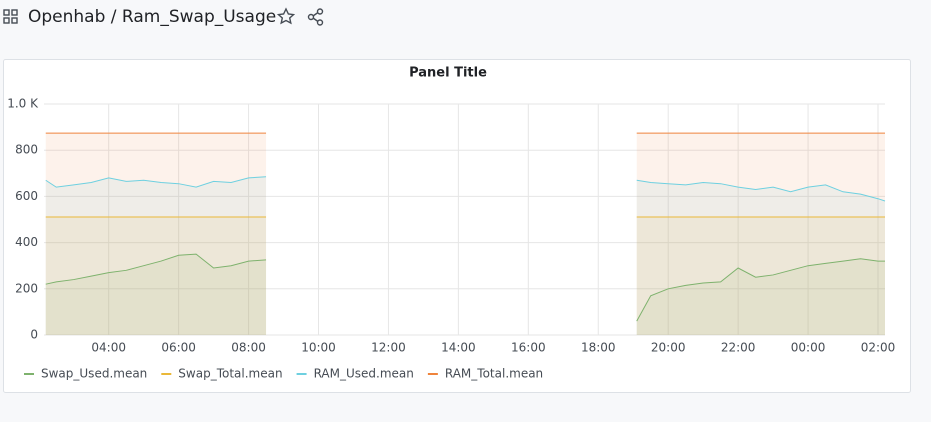 This screenshot has height=422, width=931. Describe the element at coordinates (494, 374) in the screenshot. I see `legend-entry: RAM_Total.mean` at that location.